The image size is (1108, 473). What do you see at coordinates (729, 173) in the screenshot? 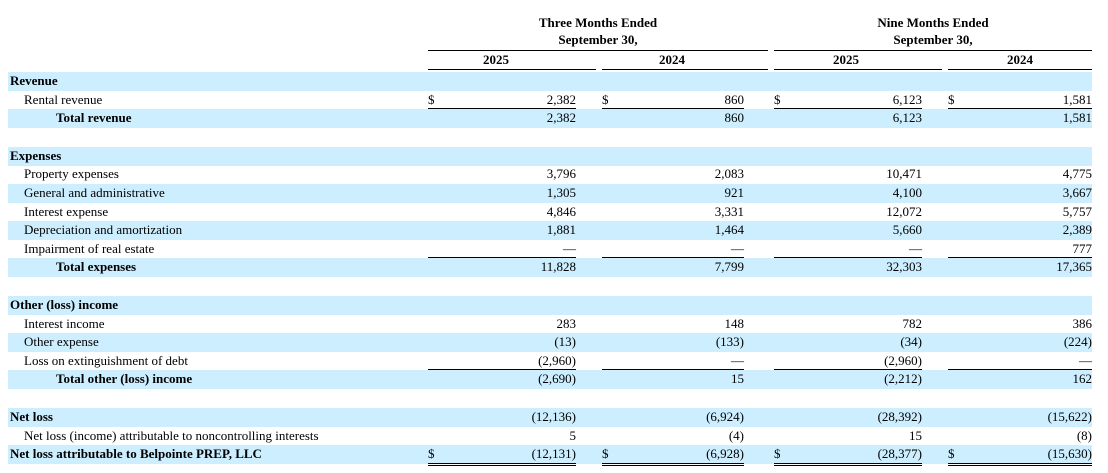
I see `value-prop-col2: 2,083` at bounding box center [729, 173].